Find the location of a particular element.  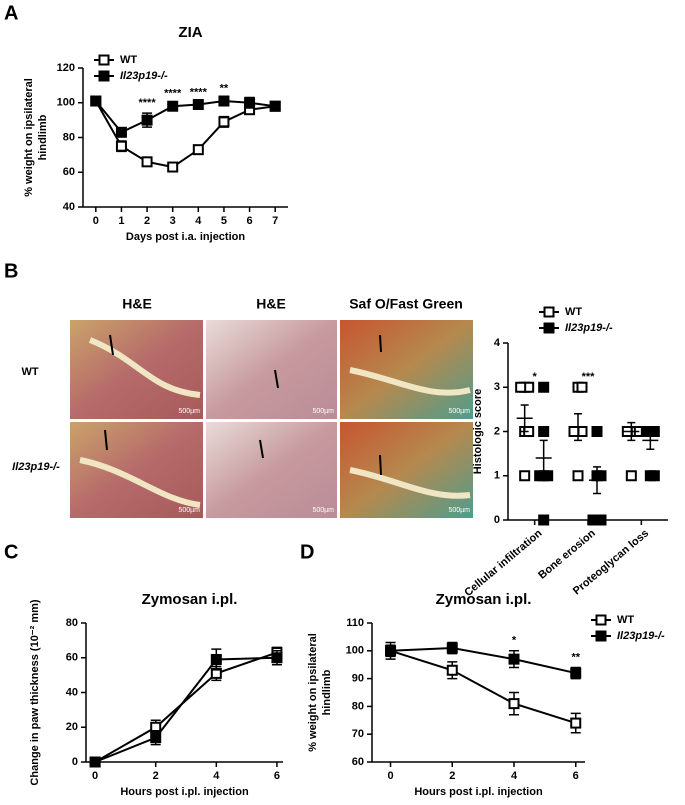

histology-images: 500µm 500µm 500µm 500µm 500µm 500µm is located at coordinates (271, 419).